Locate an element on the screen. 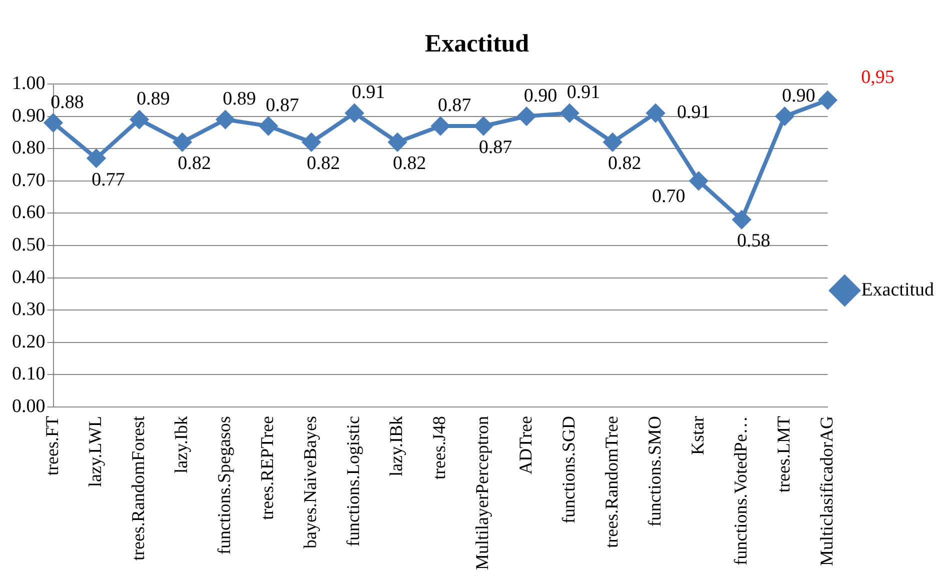  data-label: 0.88 is located at coordinates (67, 102).